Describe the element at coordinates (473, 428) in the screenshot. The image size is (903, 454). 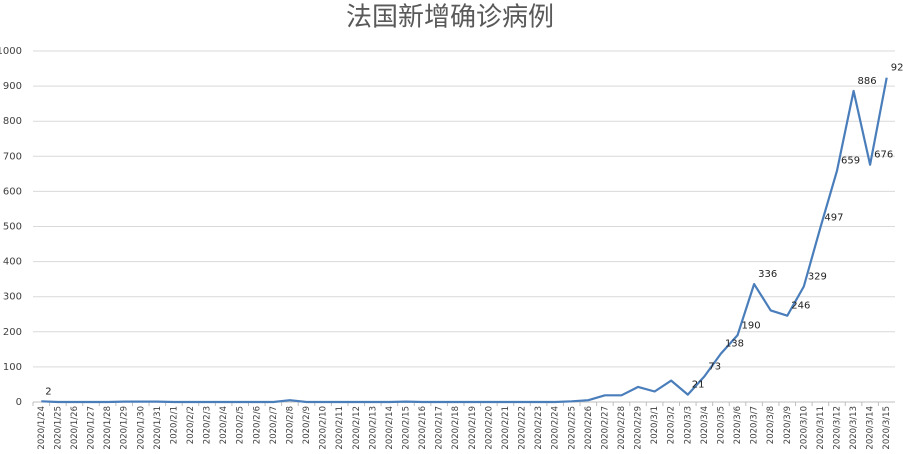
I see `x-tick-label: 2020/2/19` at that location.